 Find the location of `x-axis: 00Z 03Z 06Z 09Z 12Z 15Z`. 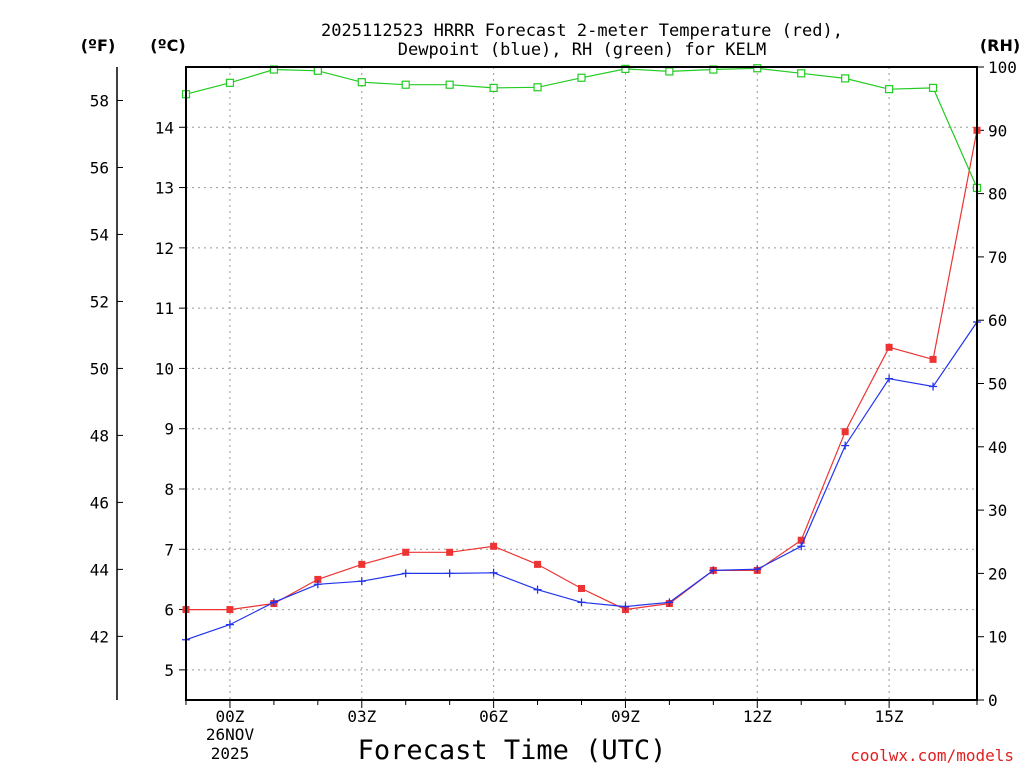

x-axis: 00Z 03Z 06Z 09Z 12Z 15Z is located at coordinates (581, 713).